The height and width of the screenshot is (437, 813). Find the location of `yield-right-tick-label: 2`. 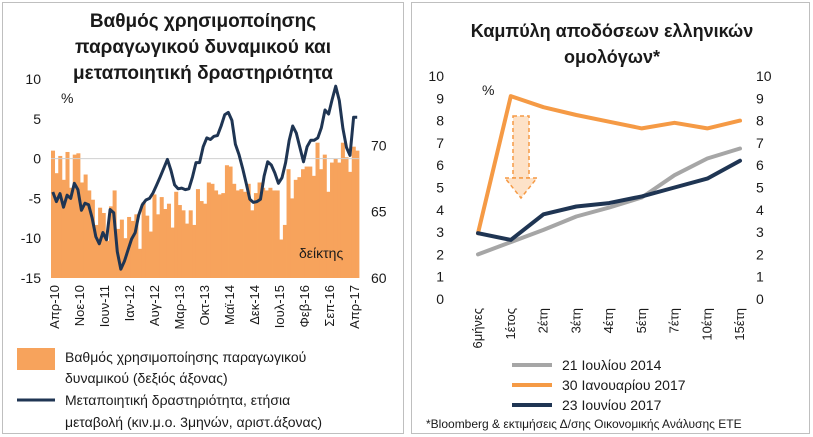

yield-right-tick-label: 2 is located at coordinates (760, 254).